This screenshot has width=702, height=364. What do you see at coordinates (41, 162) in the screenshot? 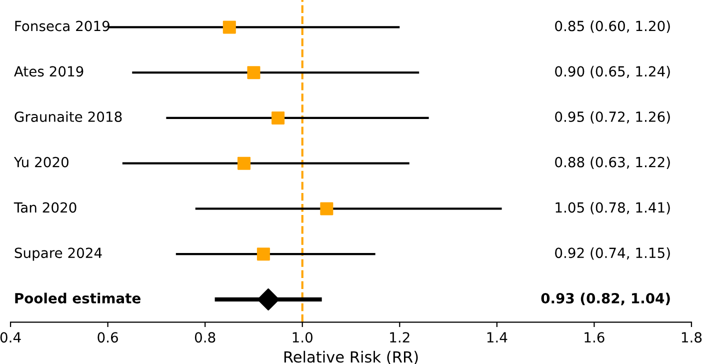
I see `y-tick-label: Yu 2020` at bounding box center [41, 162].